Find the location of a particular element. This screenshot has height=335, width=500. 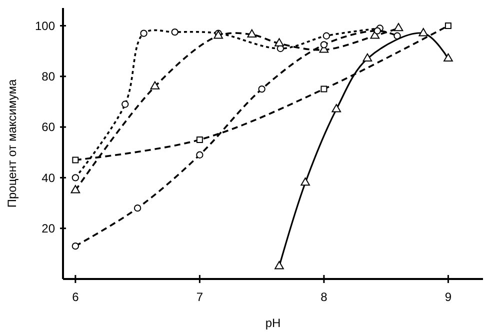

y-tick-label: 40 is located at coordinates (49, 177).